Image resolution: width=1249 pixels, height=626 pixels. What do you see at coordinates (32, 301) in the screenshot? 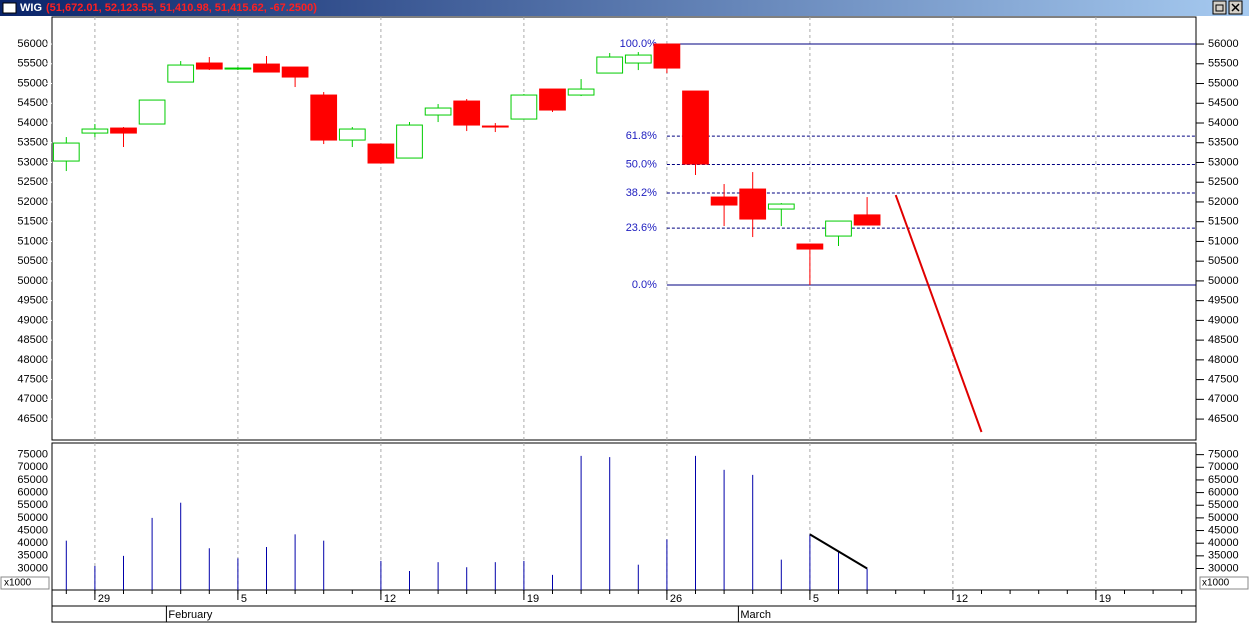
I see `y-tick-label: 49500` at bounding box center [32, 301].